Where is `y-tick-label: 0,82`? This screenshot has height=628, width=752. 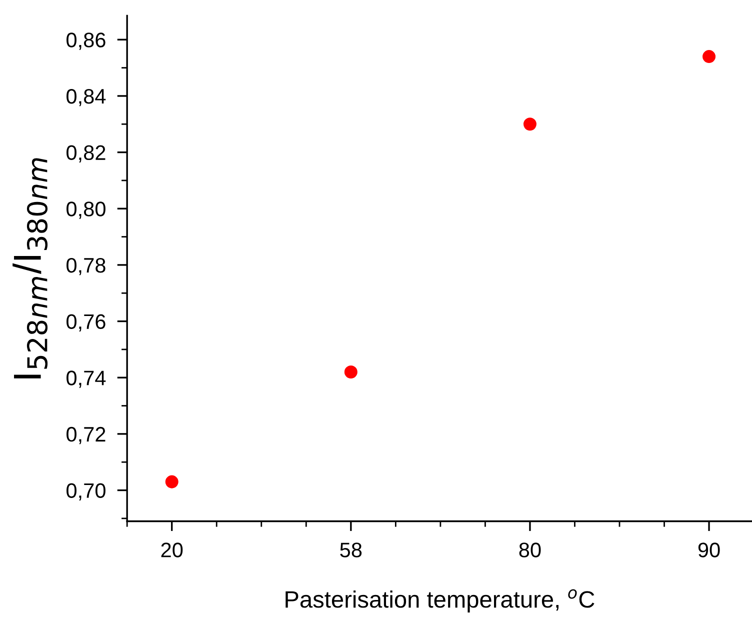
y-tick-label: 0,82 is located at coordinates (86, 154).